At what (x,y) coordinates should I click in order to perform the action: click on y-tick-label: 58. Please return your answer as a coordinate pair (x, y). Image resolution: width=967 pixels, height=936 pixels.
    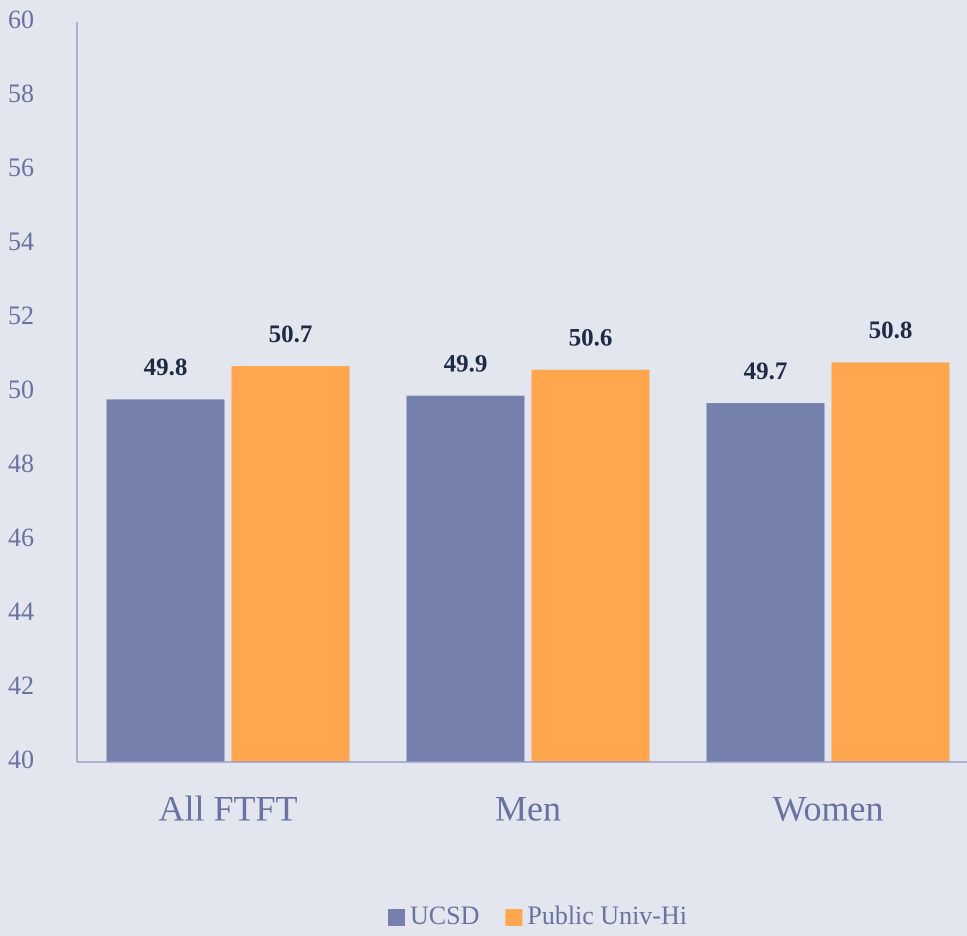
    Looking at the image, I should click on (21, 93).